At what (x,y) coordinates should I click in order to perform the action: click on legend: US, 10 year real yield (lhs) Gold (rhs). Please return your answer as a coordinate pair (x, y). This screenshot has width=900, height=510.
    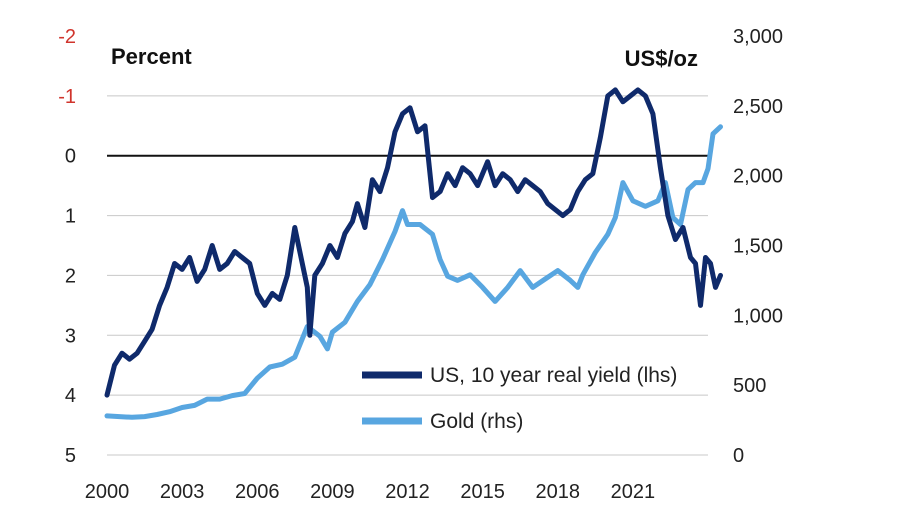
    Looking at the image, I should click on (519, 398).